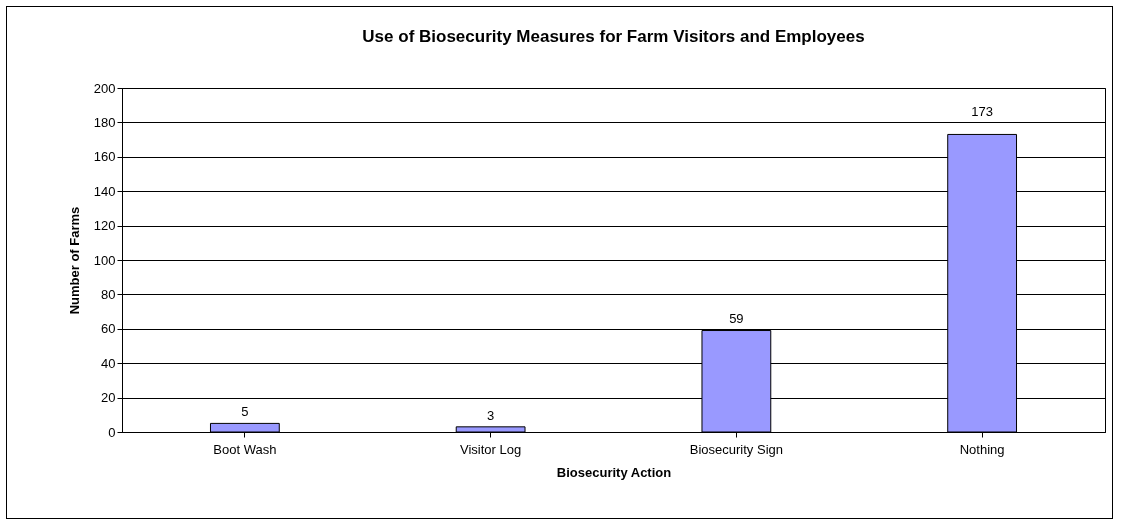  What do you see at coordinates (982, 449) in the screenshot?
I see `x-tick-label: Nothing` at bounding box center [982, 449].